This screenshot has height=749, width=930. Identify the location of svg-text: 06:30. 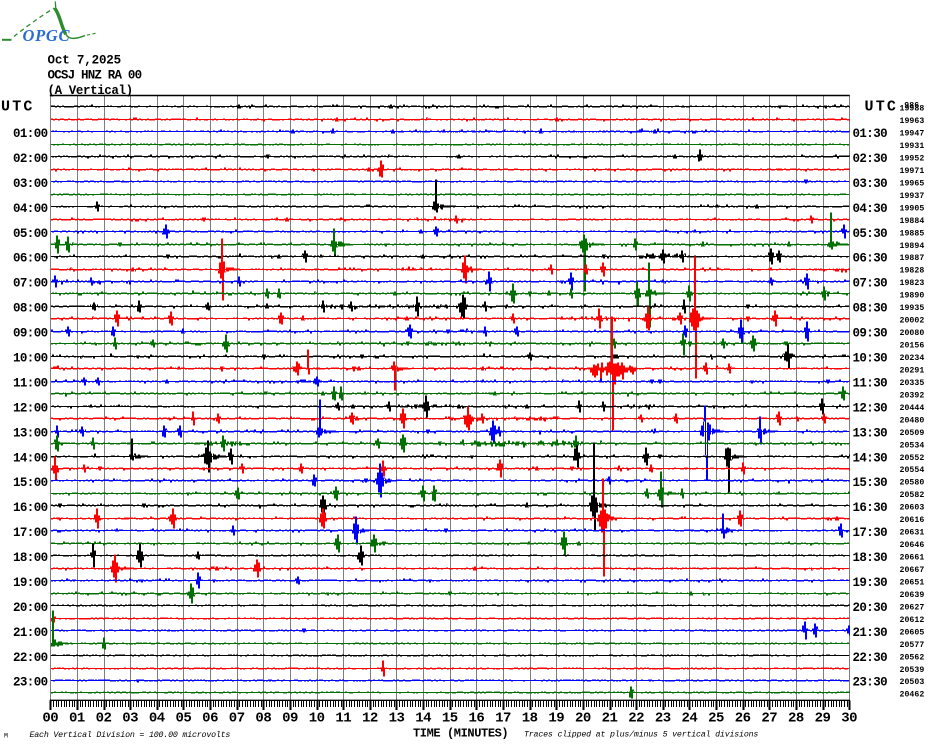
(870, 259).